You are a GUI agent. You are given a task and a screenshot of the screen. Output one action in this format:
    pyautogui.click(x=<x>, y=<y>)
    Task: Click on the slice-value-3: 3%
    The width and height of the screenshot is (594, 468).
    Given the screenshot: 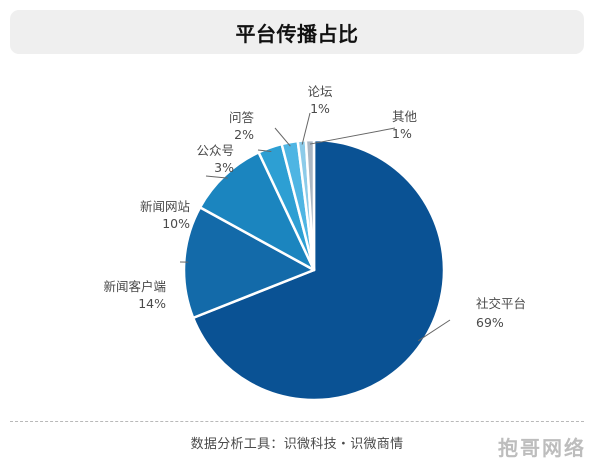 What is the action you would take?
    pyautogui.click(x=224, y=167)
    